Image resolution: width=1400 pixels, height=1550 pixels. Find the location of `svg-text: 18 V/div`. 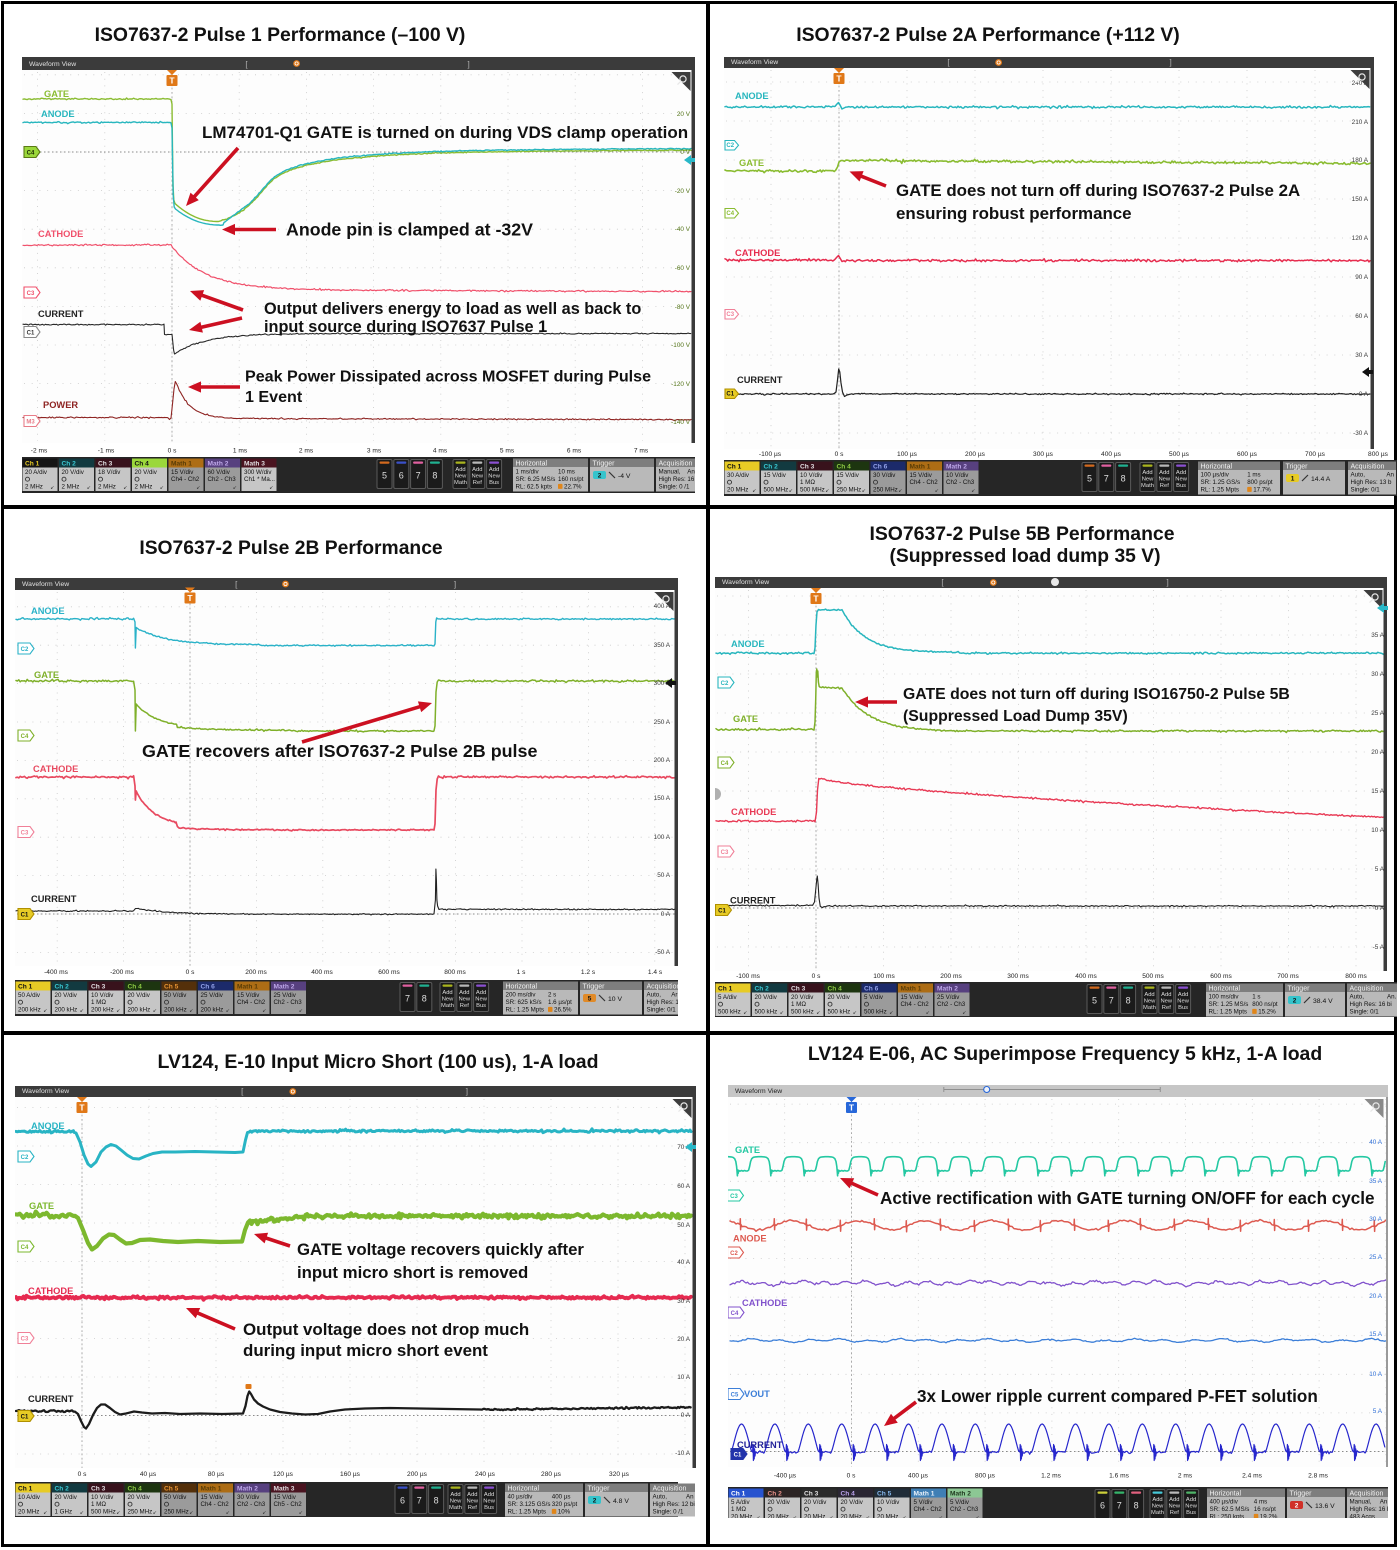

svg-text: 18 V/div is located at coordinates (109, 472).